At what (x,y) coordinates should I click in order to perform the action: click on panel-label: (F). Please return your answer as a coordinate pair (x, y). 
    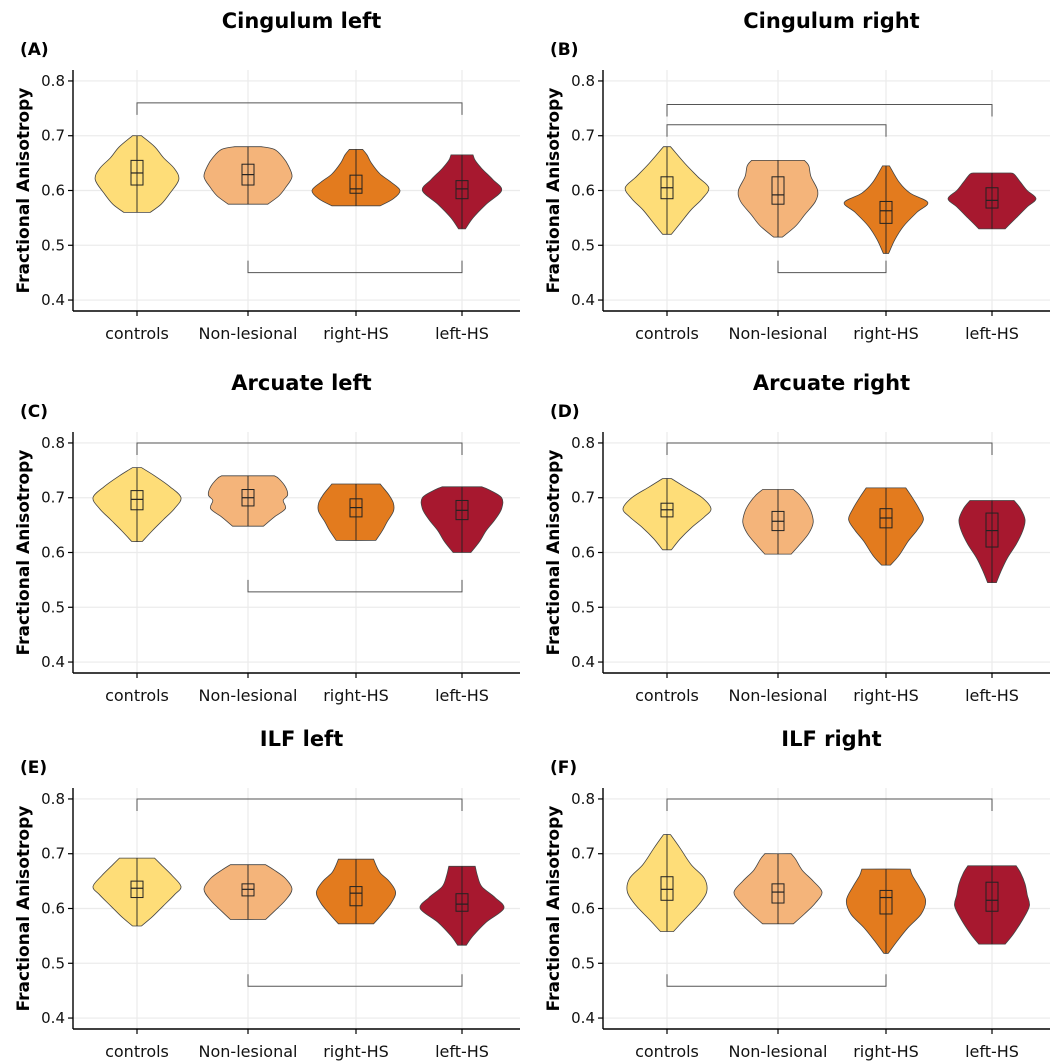
    Looking at the image, I should click on (563, 768).